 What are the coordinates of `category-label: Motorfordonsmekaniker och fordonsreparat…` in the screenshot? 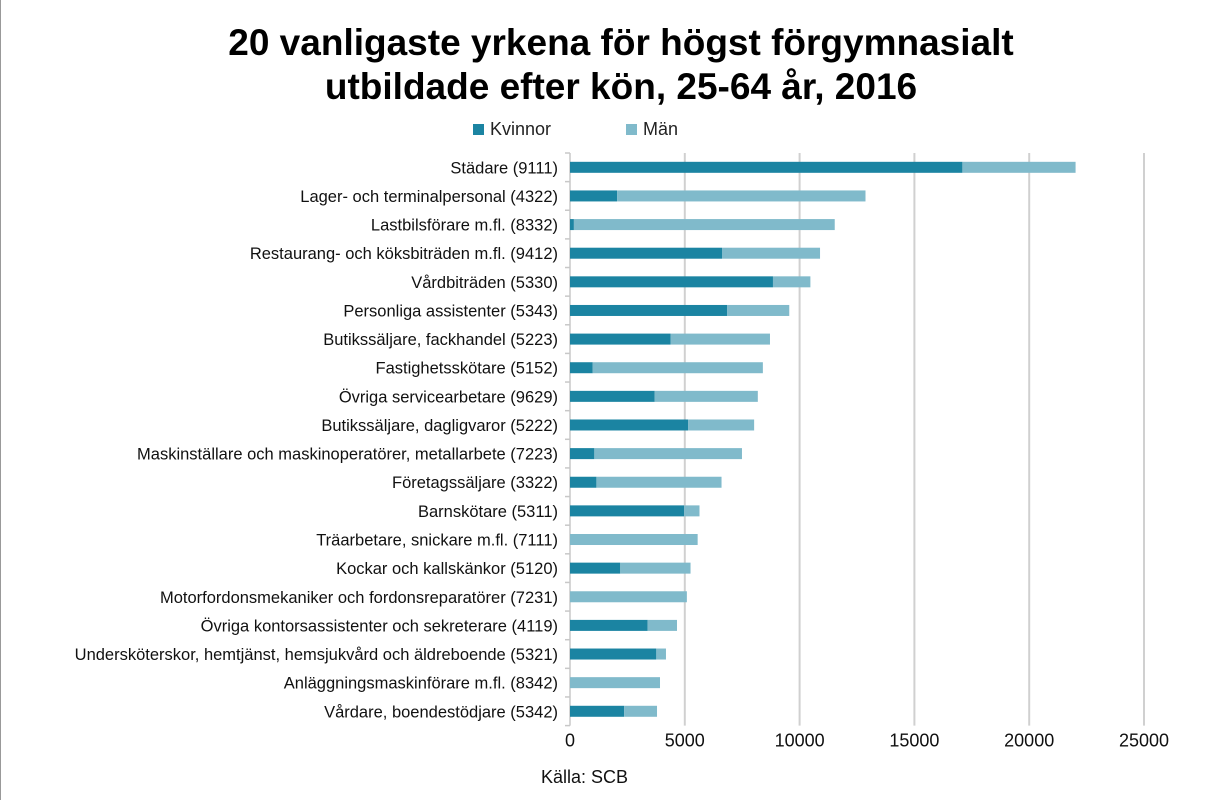 It's located at (359, 598).